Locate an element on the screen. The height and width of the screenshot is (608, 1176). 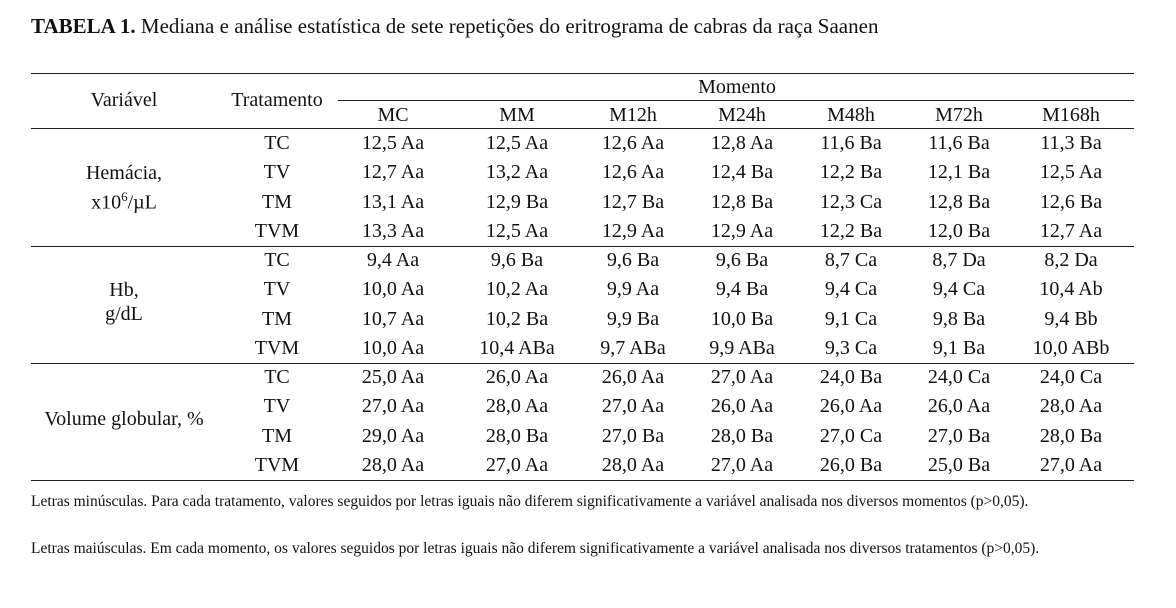
value-cell: 12,3 Ca is located at coordinates (851, 201).